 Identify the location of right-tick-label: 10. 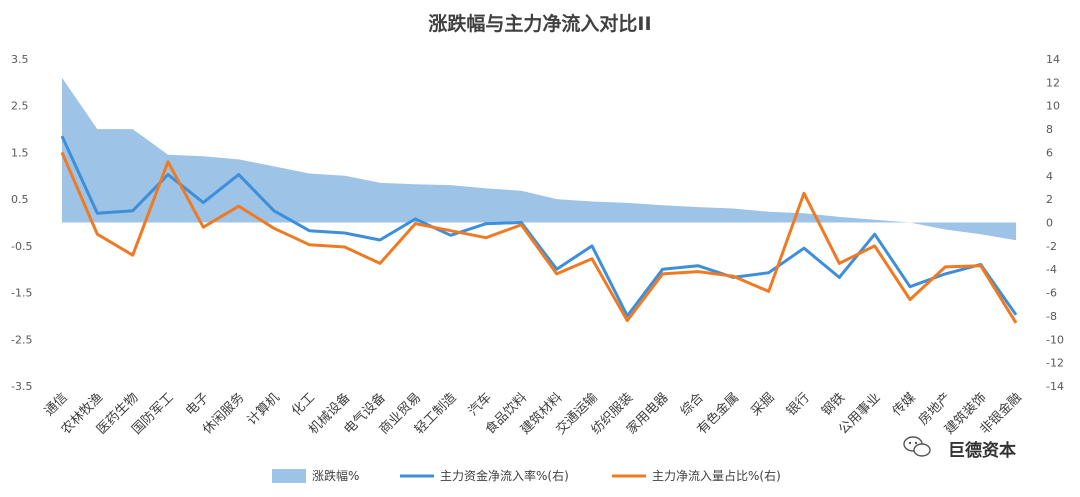
(1053, 106).